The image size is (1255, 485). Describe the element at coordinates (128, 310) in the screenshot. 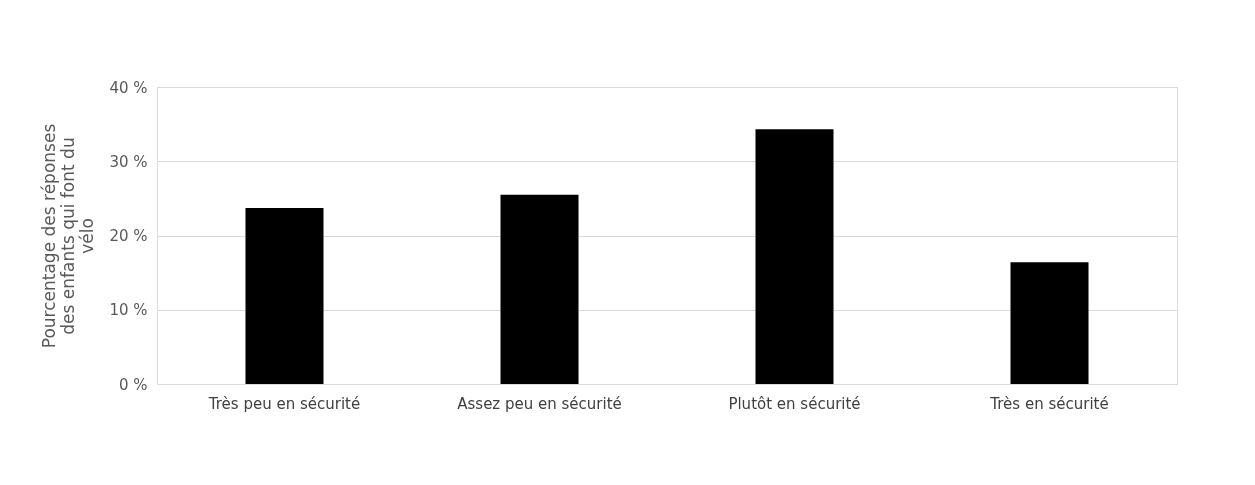

I see `y-tick-label: 10 %` at that location.